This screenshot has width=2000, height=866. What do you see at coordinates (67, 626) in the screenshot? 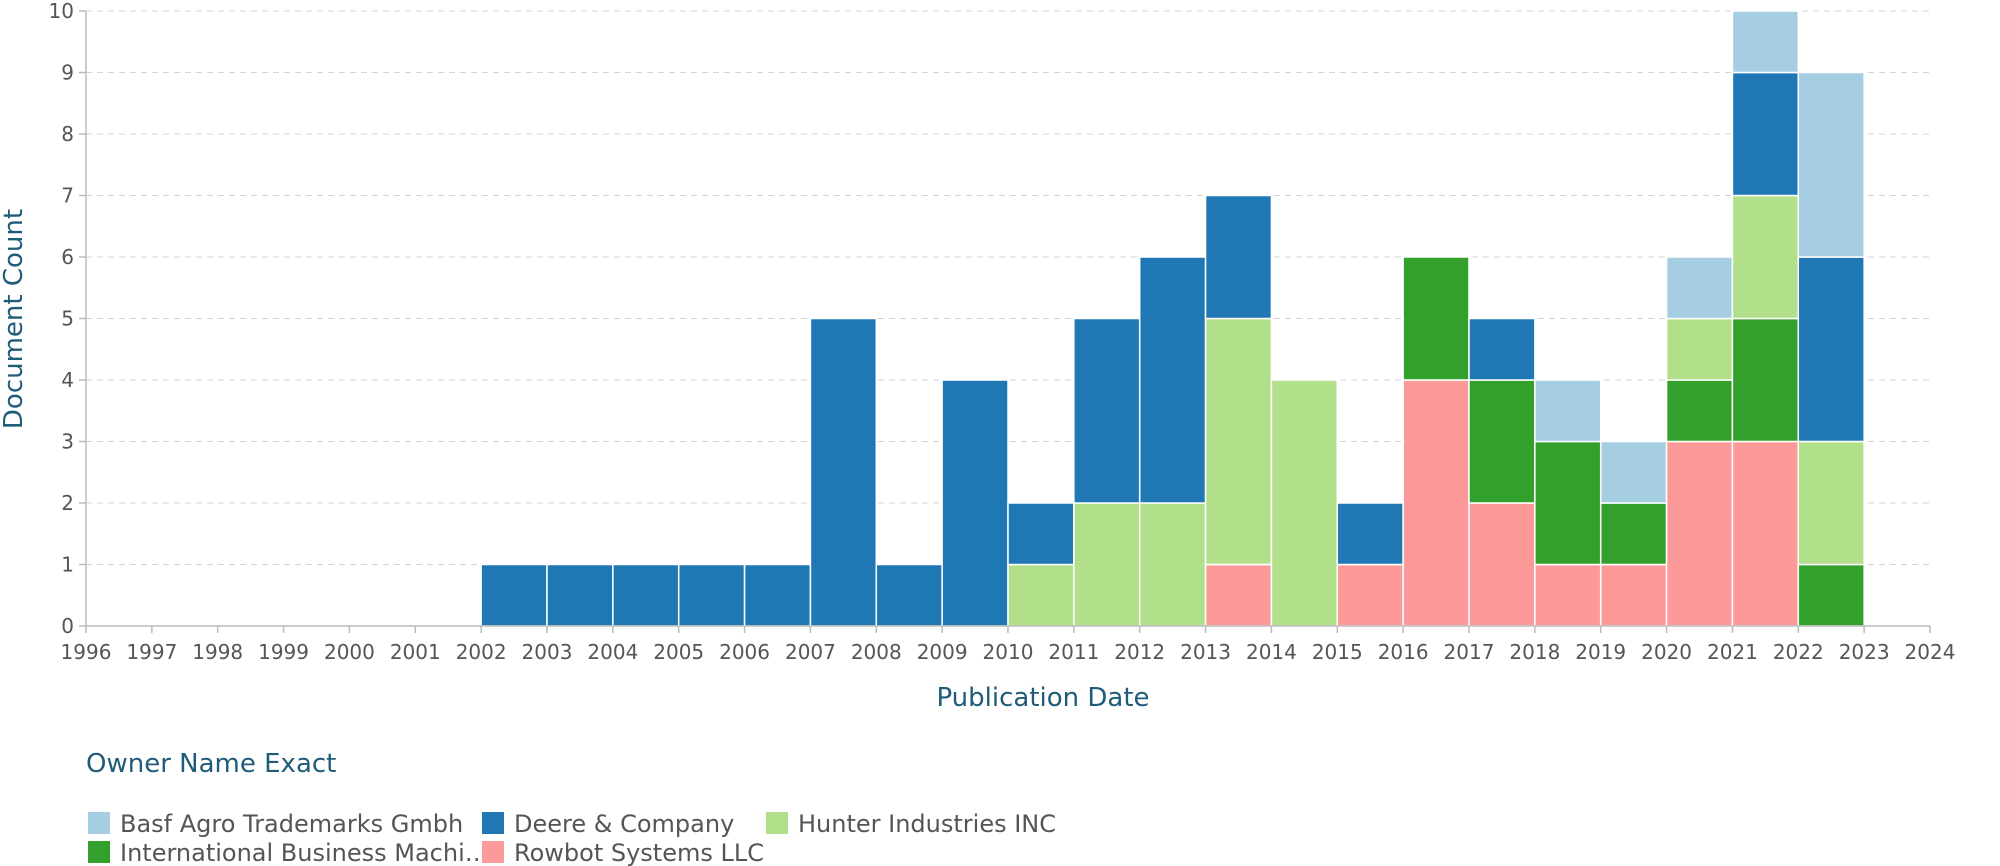
I see `y-tick-label: 0` at bounding box center [67, 626].